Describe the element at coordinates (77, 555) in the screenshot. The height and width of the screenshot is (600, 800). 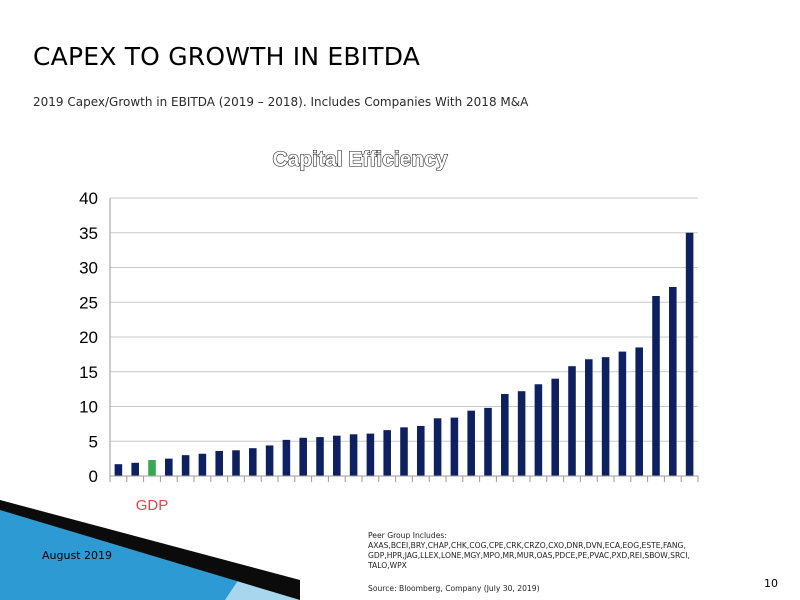
I see `footer-date: August 2019` at that location.